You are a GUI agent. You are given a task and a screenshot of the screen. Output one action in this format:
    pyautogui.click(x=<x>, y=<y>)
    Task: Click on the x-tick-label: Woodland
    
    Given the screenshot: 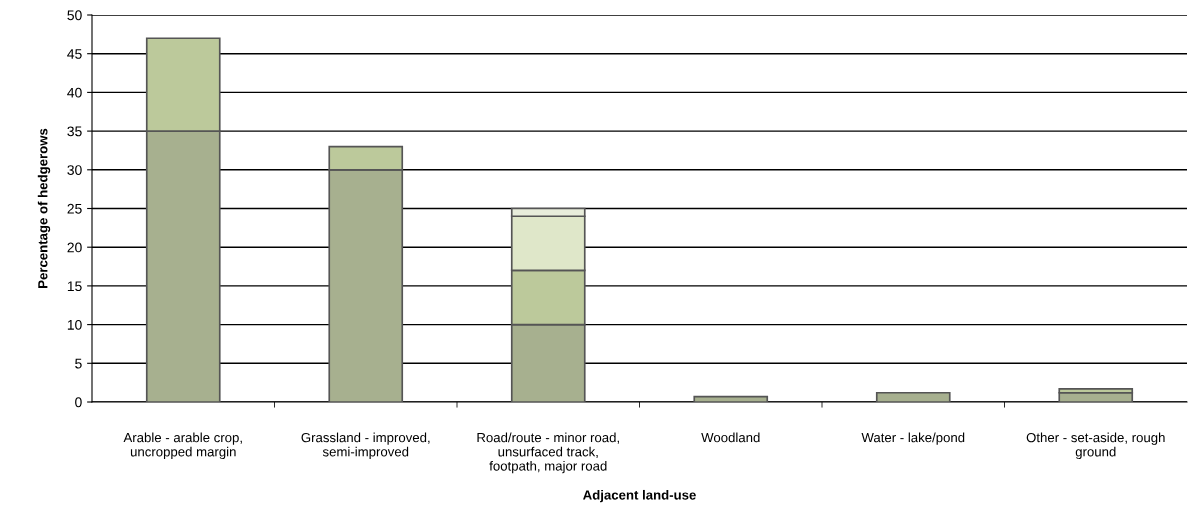 What is the action you would take?
    pyautogui.click(x=730, y=437)
    